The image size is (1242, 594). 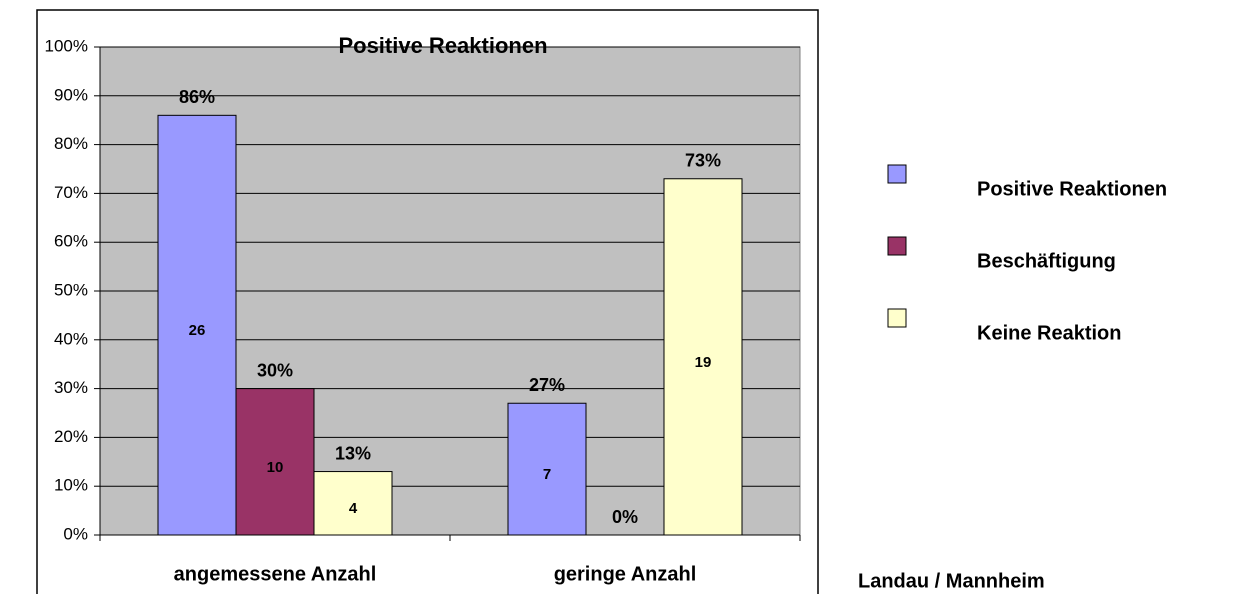 I want to click on x-tick-label: angemessene Anzahl, so click(x=275, y=574).